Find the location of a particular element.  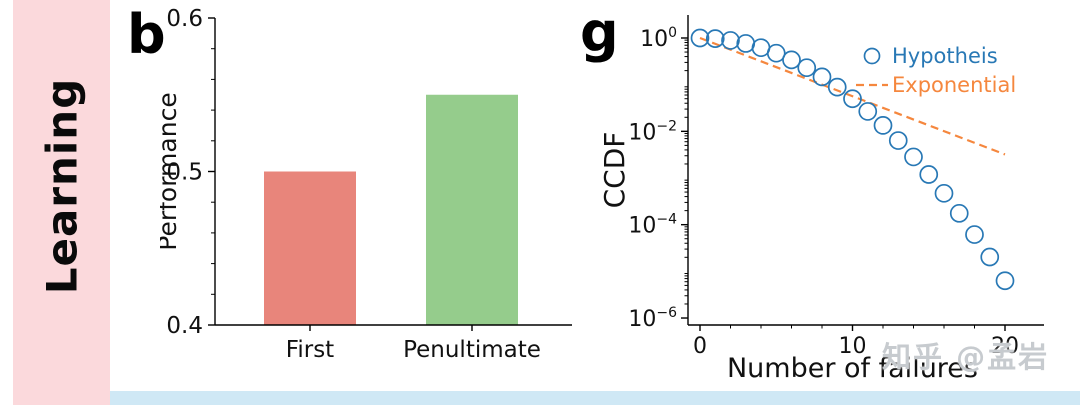

row-band: Learning is located at coordinates (61, 202).